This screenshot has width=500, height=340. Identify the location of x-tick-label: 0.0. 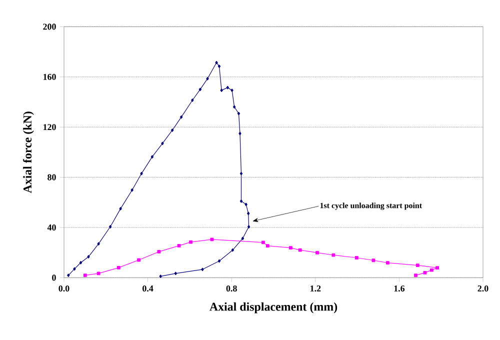
(64, 288).